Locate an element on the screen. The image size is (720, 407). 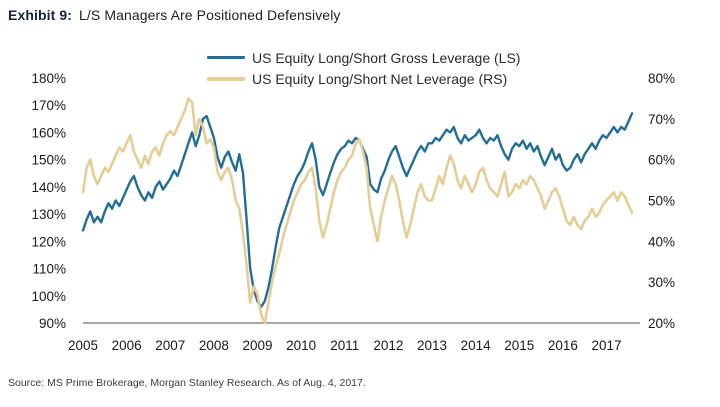
gross-line-swatch is located at coordinates (226, 57).